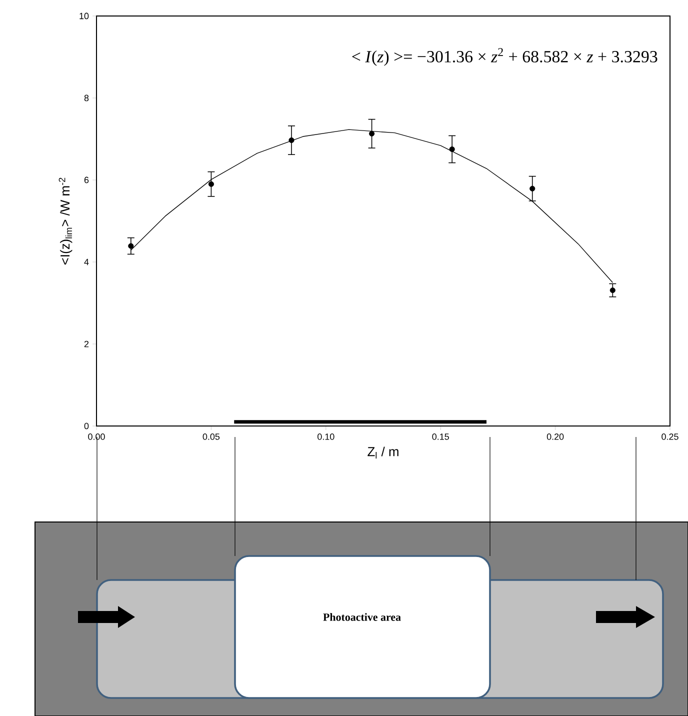 This screenshot has height=716, width=688. What do you see at coordinates (65, 221) in the screenshot?
I see `y-axis-title: <I(z)$_{lim}$> /W m$^{-2}$` at bounding box center [65, 221].